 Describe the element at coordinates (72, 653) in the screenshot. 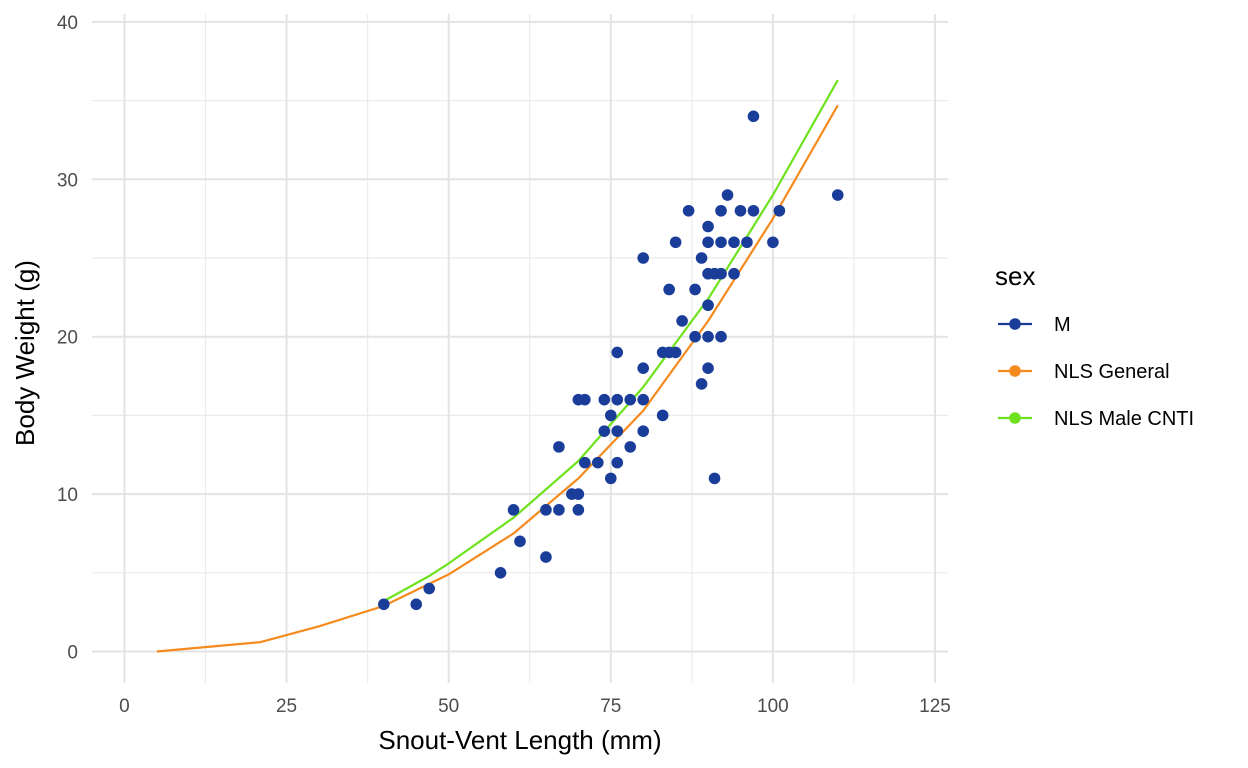

I see `y-tick-label: 0` at that location.